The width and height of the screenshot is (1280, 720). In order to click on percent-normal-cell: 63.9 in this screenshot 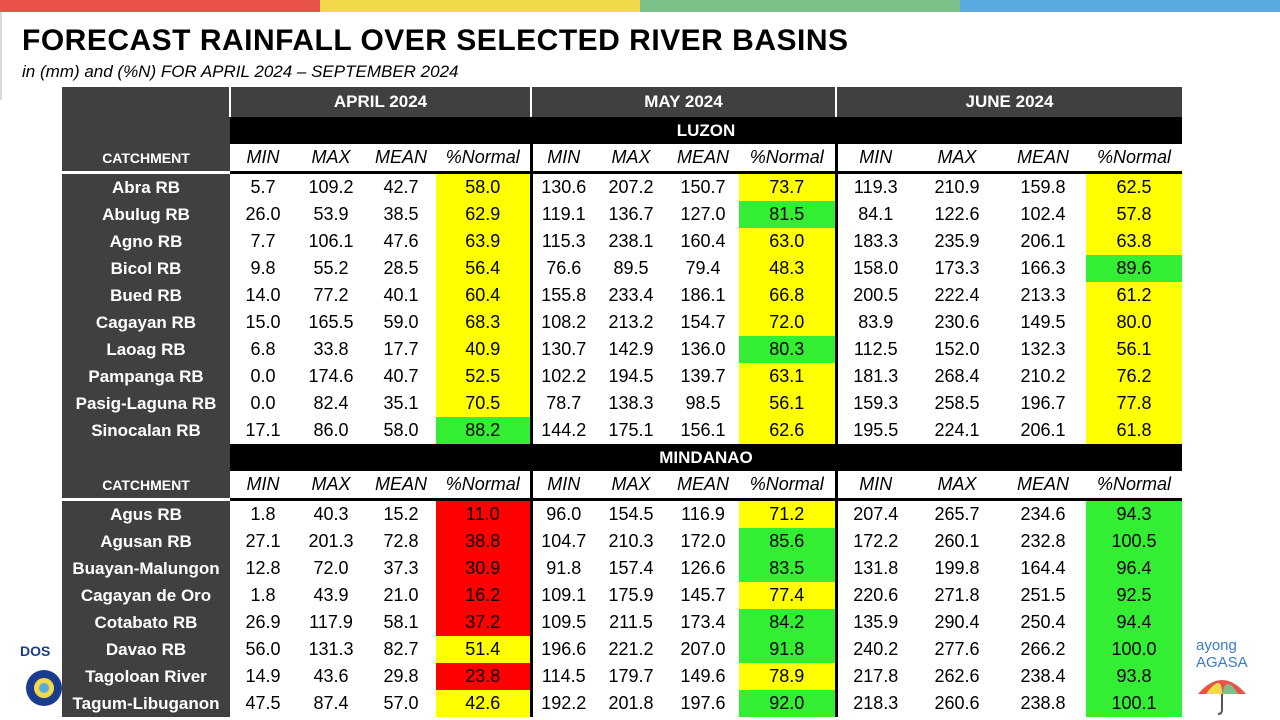, I will do `click(483, 241)`.